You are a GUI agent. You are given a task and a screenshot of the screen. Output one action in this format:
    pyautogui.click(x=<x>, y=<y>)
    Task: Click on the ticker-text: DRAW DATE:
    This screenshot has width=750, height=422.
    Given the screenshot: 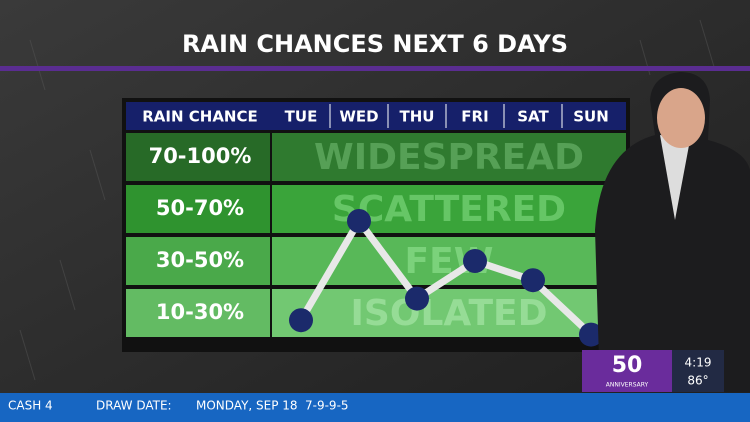 What is the action you would take?
    pyautogui.click(x=134, y=406)
    